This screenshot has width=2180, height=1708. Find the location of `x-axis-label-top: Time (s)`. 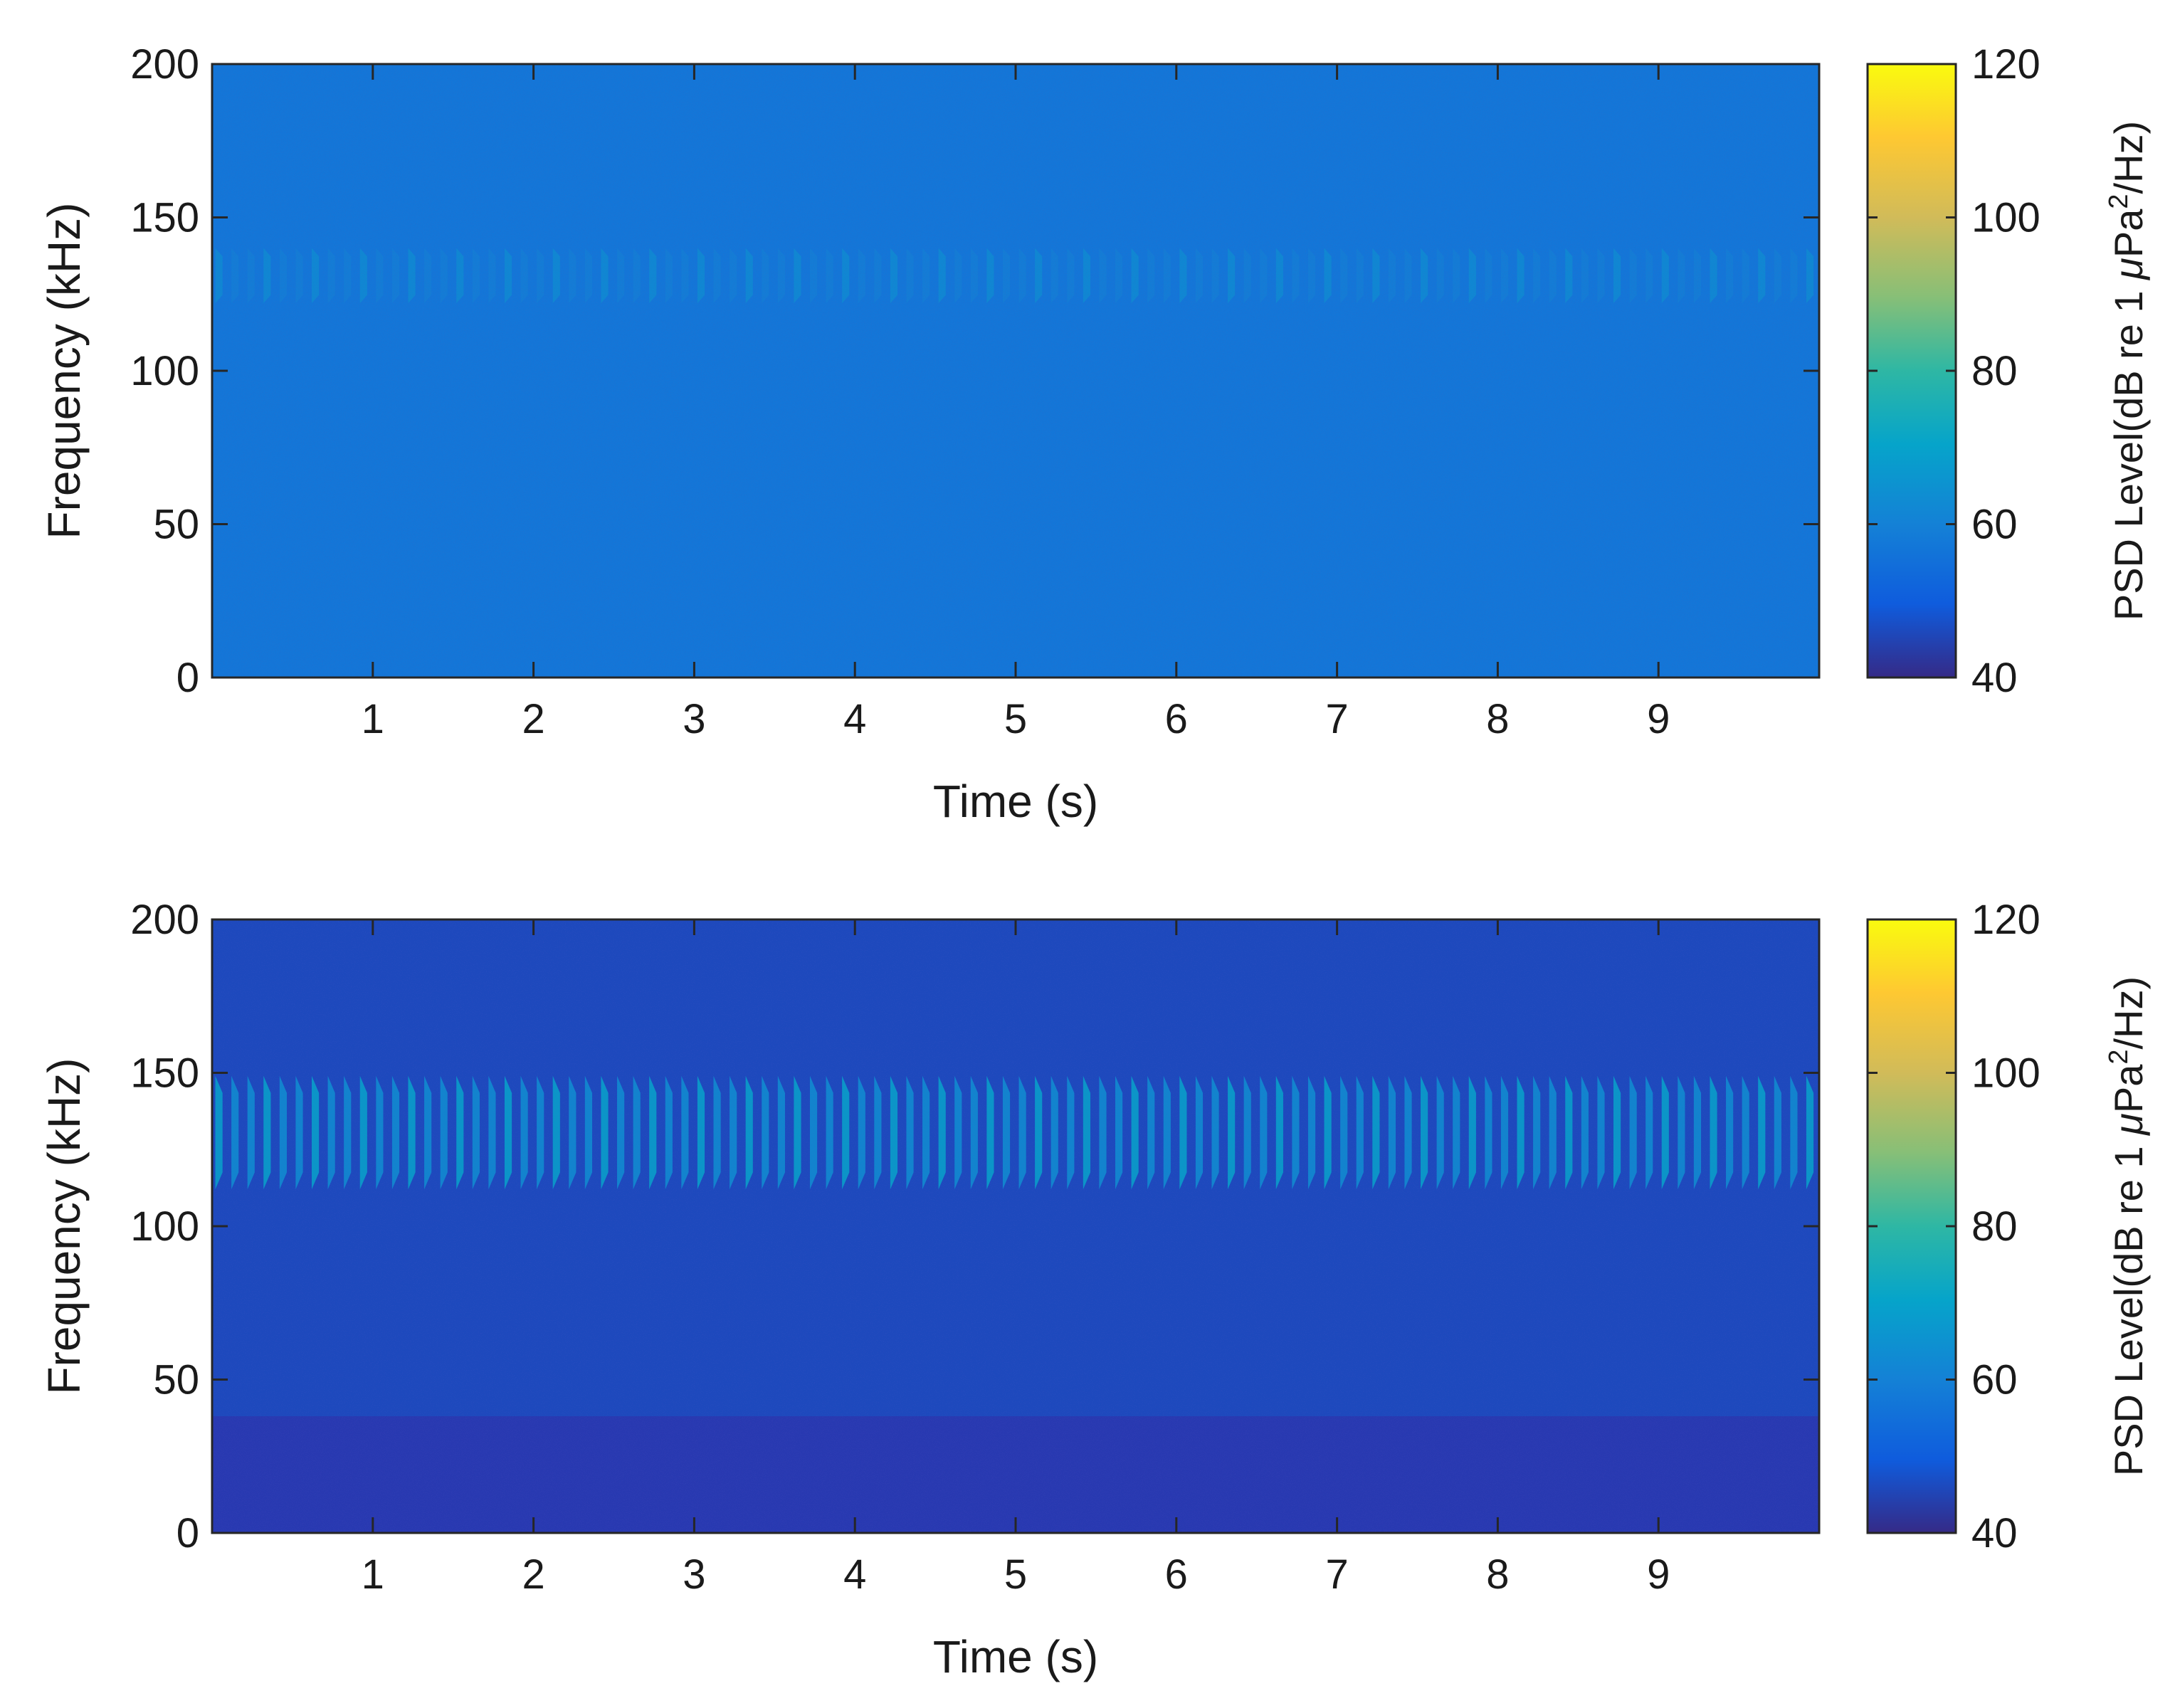

x-axis-label-top: Time (s) is located at coordinates (1015, 801).